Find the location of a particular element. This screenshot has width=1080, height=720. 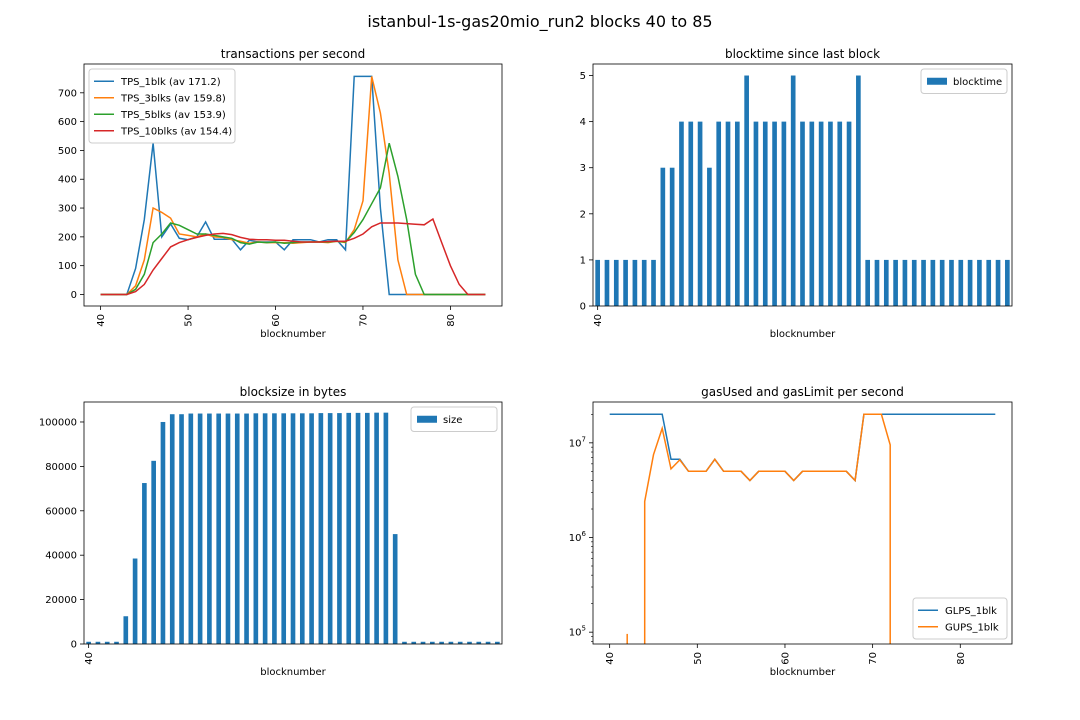

legend-label: TPS_3blks (av 159.8) is located at coordinates (173, 98).